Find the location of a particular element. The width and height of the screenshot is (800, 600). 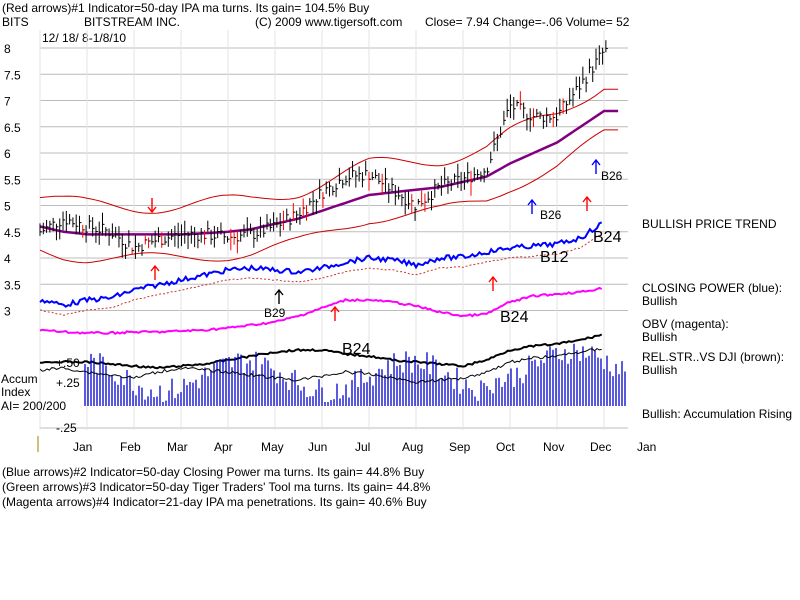

price-tick-label: 4.5 is located at coordinates (12, 233).